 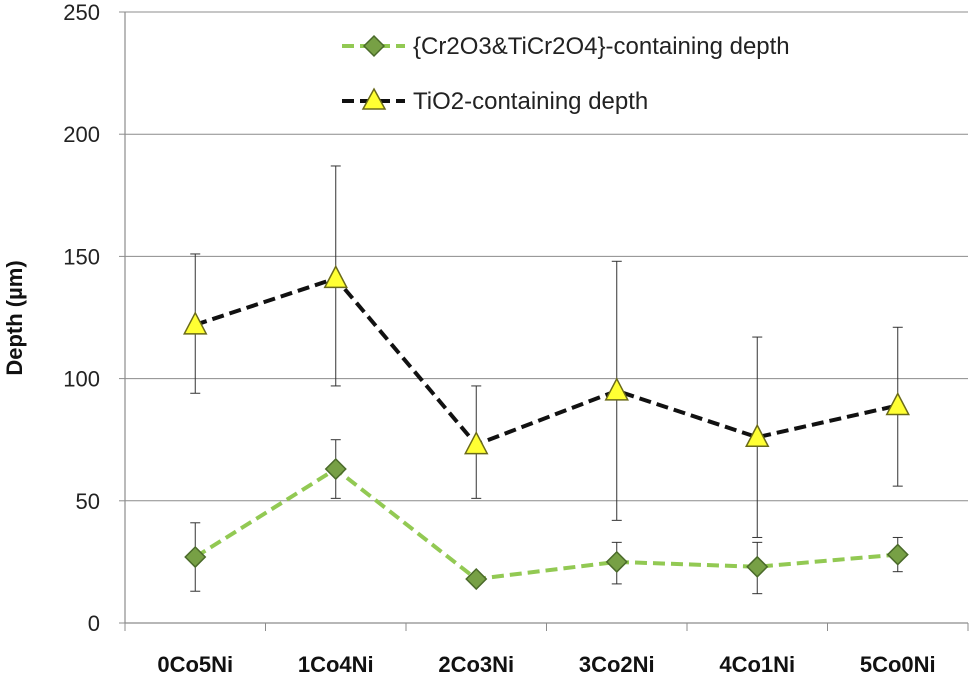 What do you see at coordinates (476, 664) in the screenshot?
I see `x-category-label: 2Co3Ni` at bounding box center [476, 664].